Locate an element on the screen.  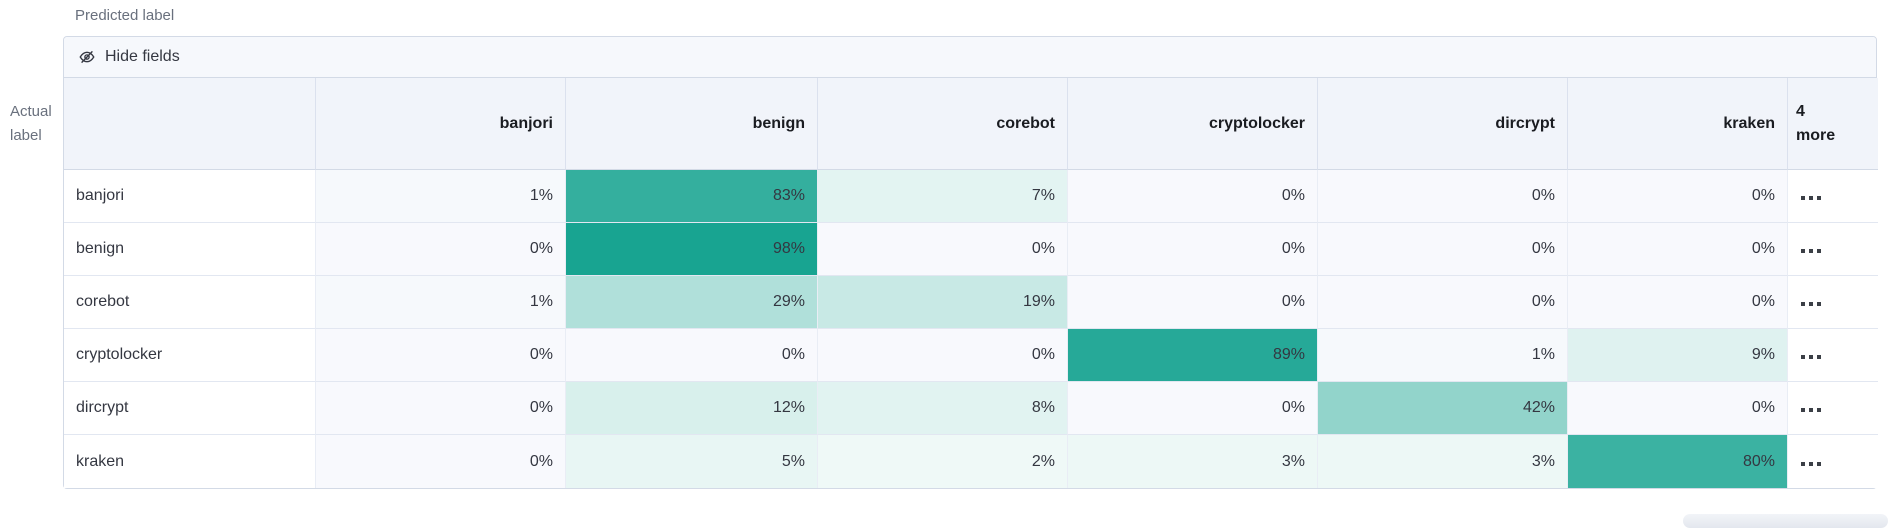
row-label-column-header is located at coordinates (190, 124).